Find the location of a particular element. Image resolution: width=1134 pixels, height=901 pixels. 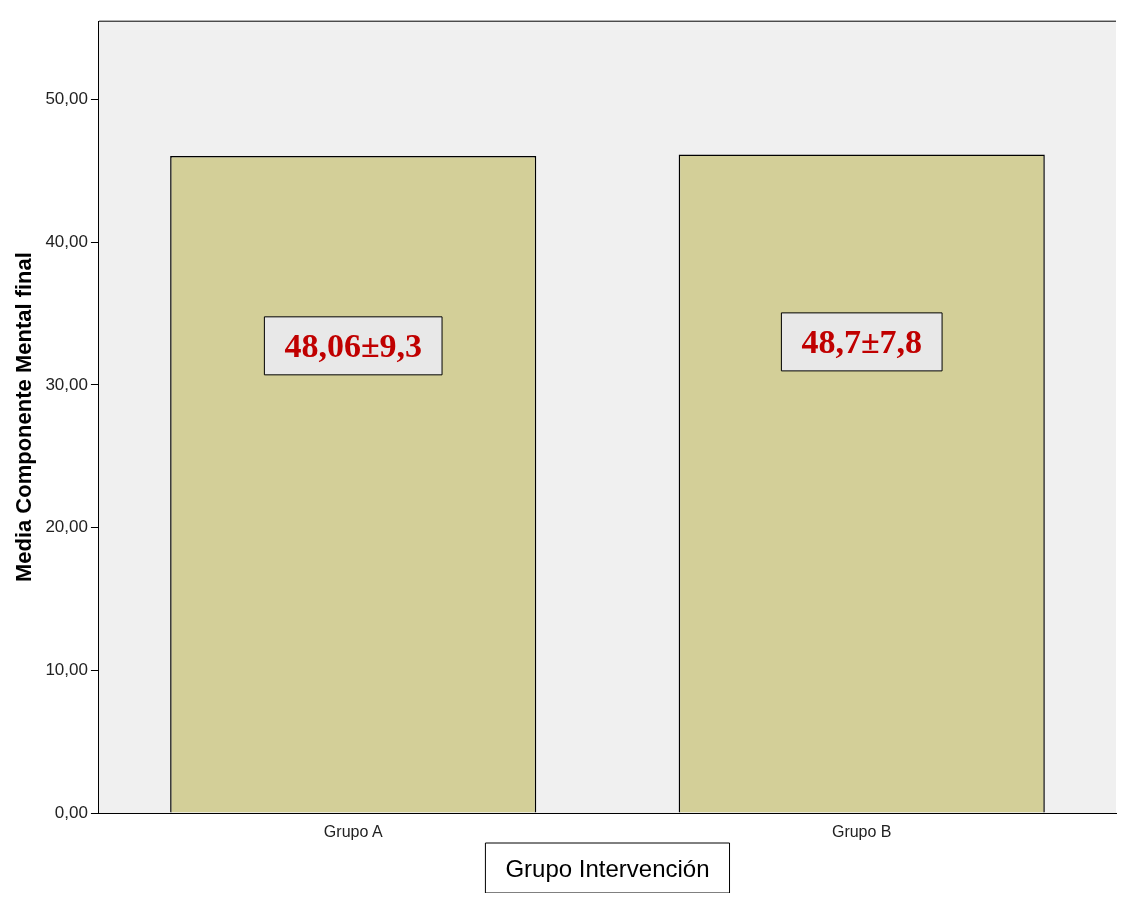

y-tick-label: 40,00 is located at coordinates (66, 242).